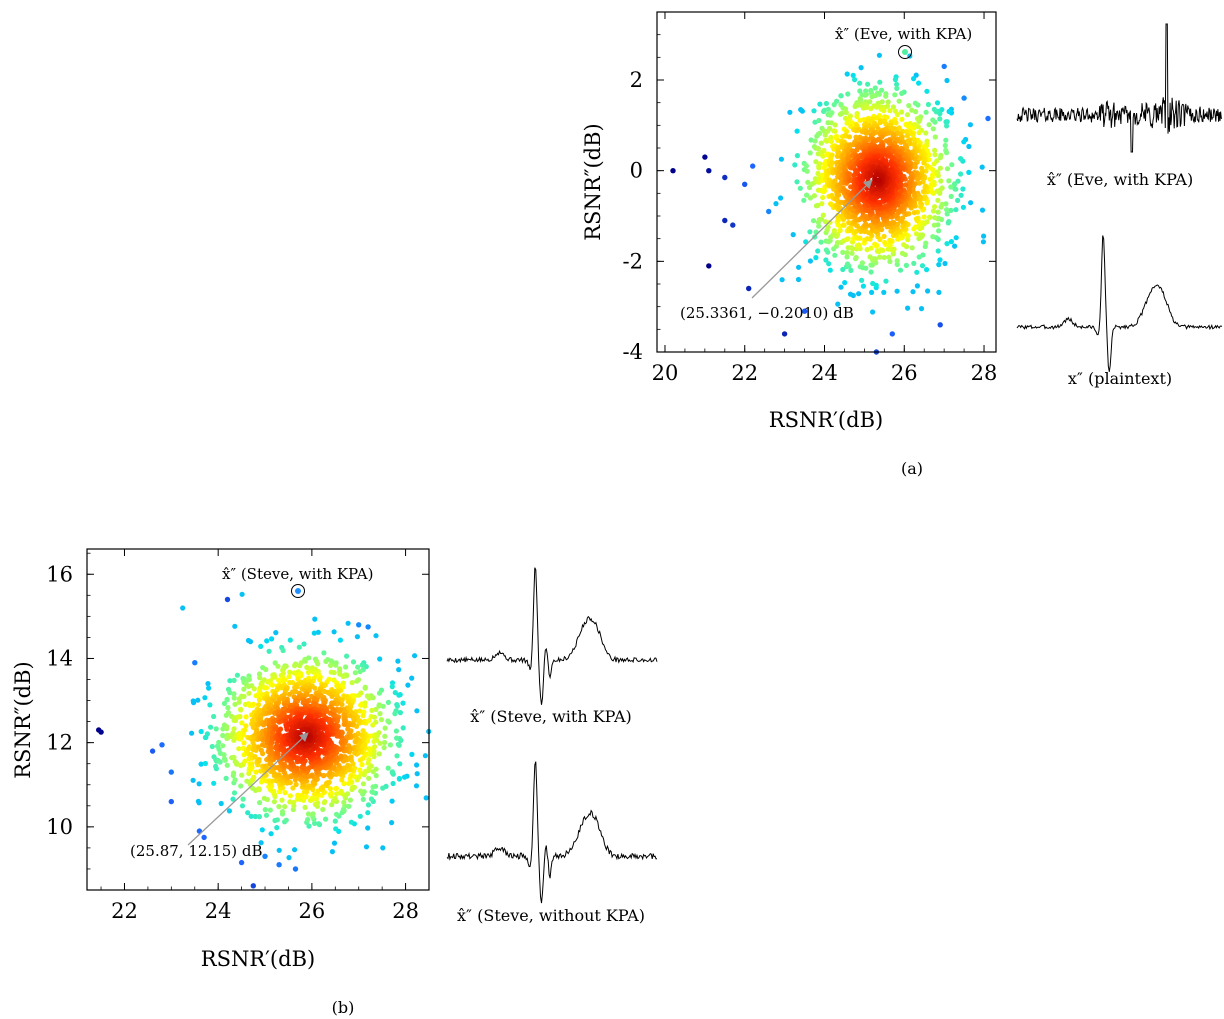 The height and width of the screenshot is (1019, 1224). Describe the element at coordinates (905, 52) in the screenshot. I see `highlight-point-a` at that location.